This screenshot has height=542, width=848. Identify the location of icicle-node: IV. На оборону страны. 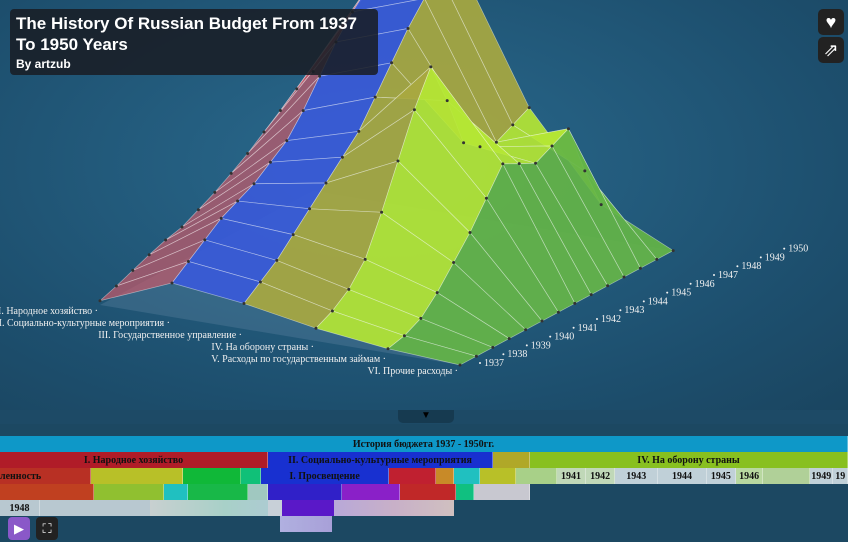
(689, 460).